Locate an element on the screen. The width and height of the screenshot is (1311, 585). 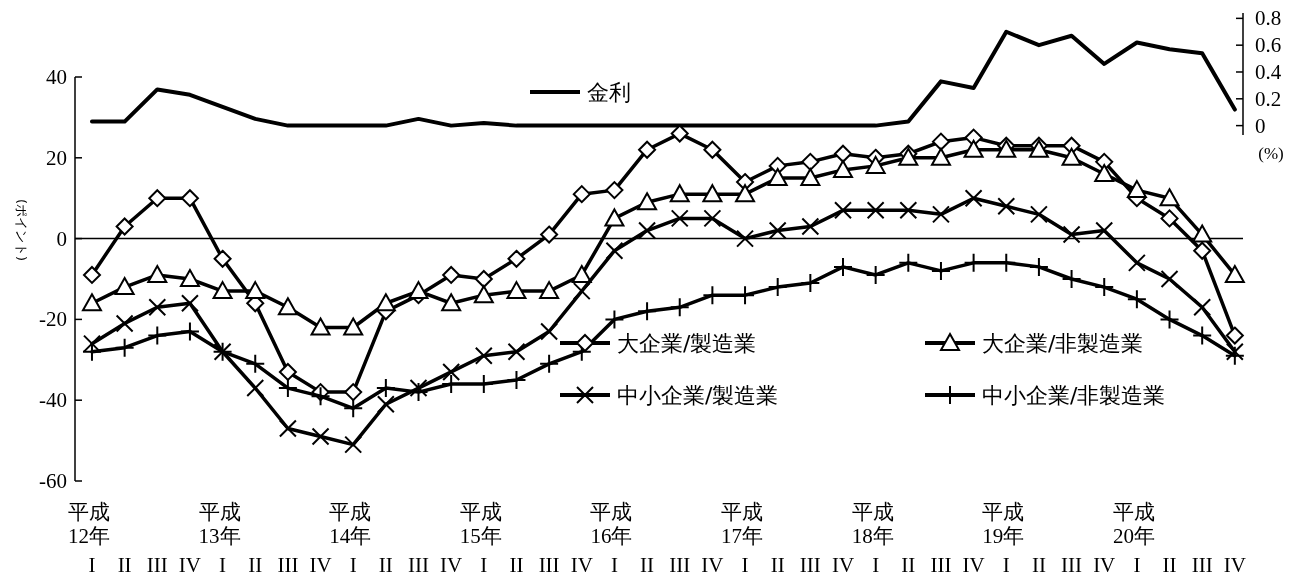
legend-label: 中小企業/製造業 is located at coordinates (698, 395).